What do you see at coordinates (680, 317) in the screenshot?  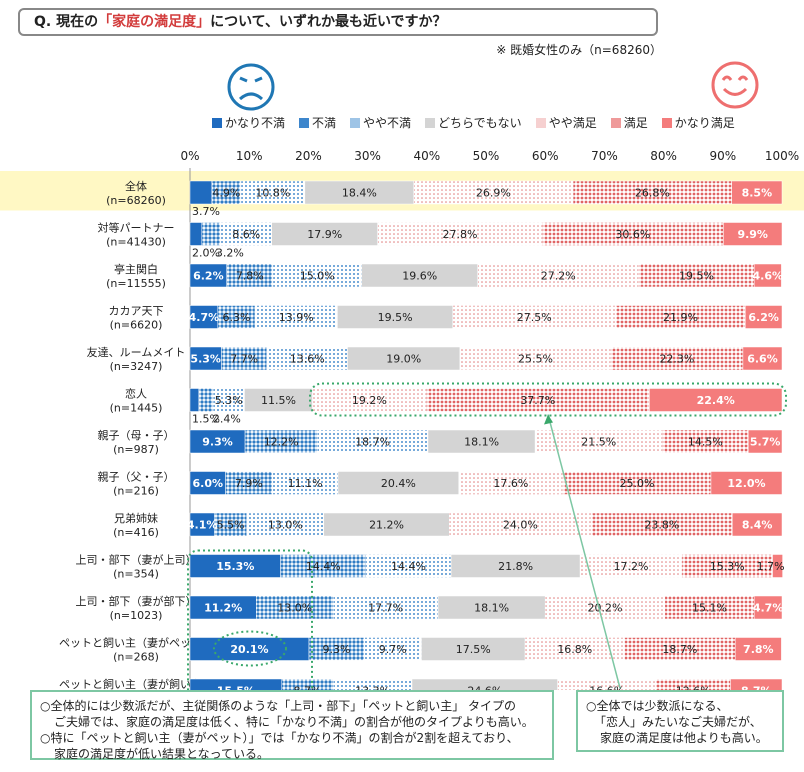 I see `data-label: 21.9%` at bounding box center [680, 317].